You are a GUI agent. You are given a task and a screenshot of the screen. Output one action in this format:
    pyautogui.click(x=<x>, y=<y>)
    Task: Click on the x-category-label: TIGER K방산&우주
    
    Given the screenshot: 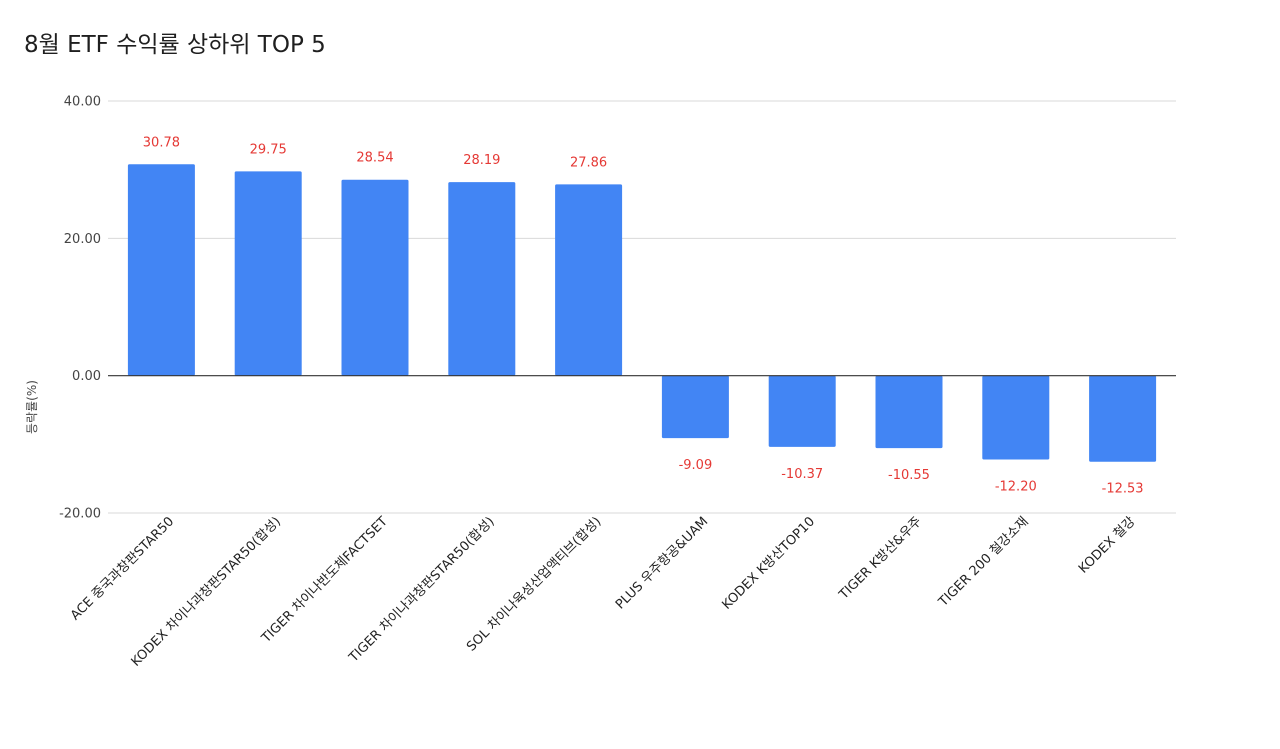 What is the action you would take?
    pyautogui.click(x=880, y=558)
    